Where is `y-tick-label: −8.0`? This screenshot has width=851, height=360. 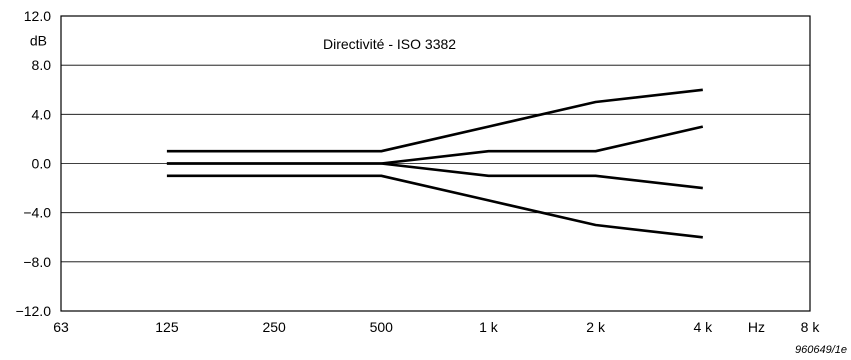 y-tick-label: −8.0 is located at coordinates (37, 262).